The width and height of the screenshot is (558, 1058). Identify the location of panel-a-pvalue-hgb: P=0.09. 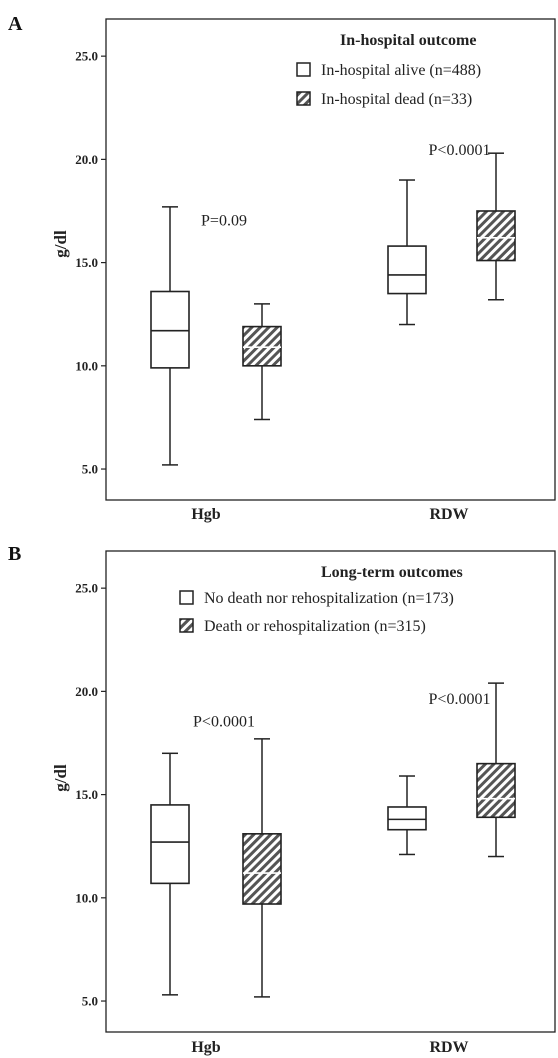
(224, 220).